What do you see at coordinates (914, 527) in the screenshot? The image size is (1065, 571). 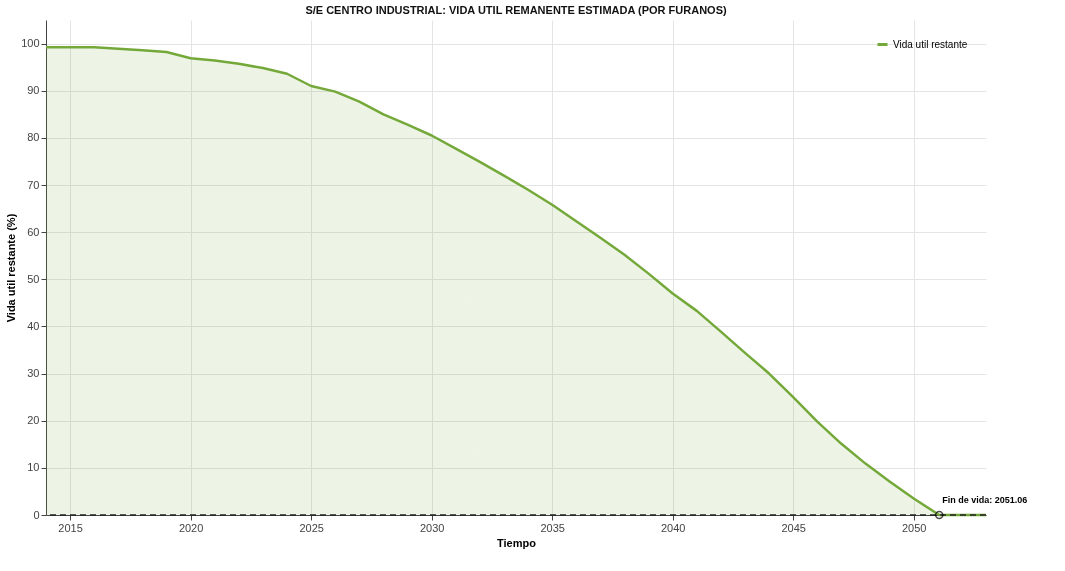 I see `x-tick-label: 2050` at bounding box center [914, 527].